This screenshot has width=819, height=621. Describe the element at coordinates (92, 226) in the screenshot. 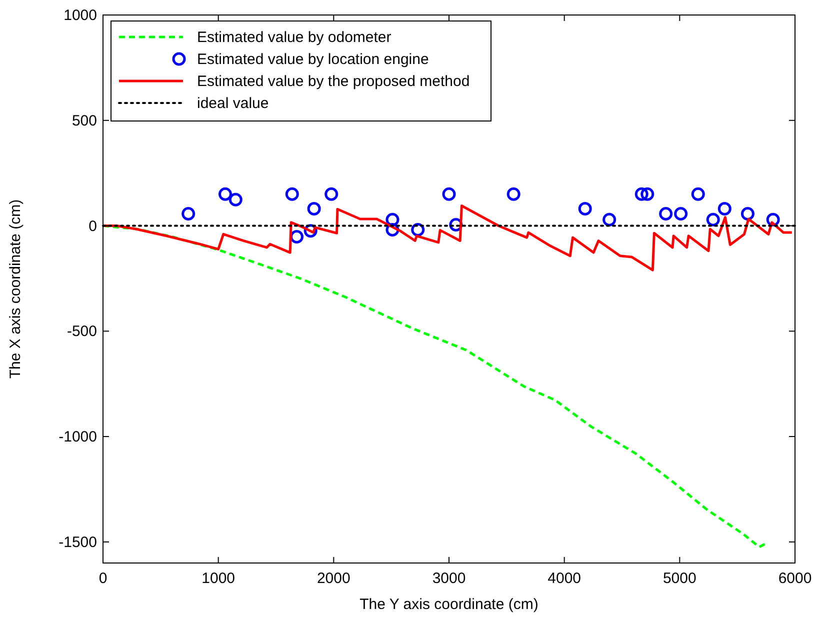

I see `y-tick-label: 0` at that location.